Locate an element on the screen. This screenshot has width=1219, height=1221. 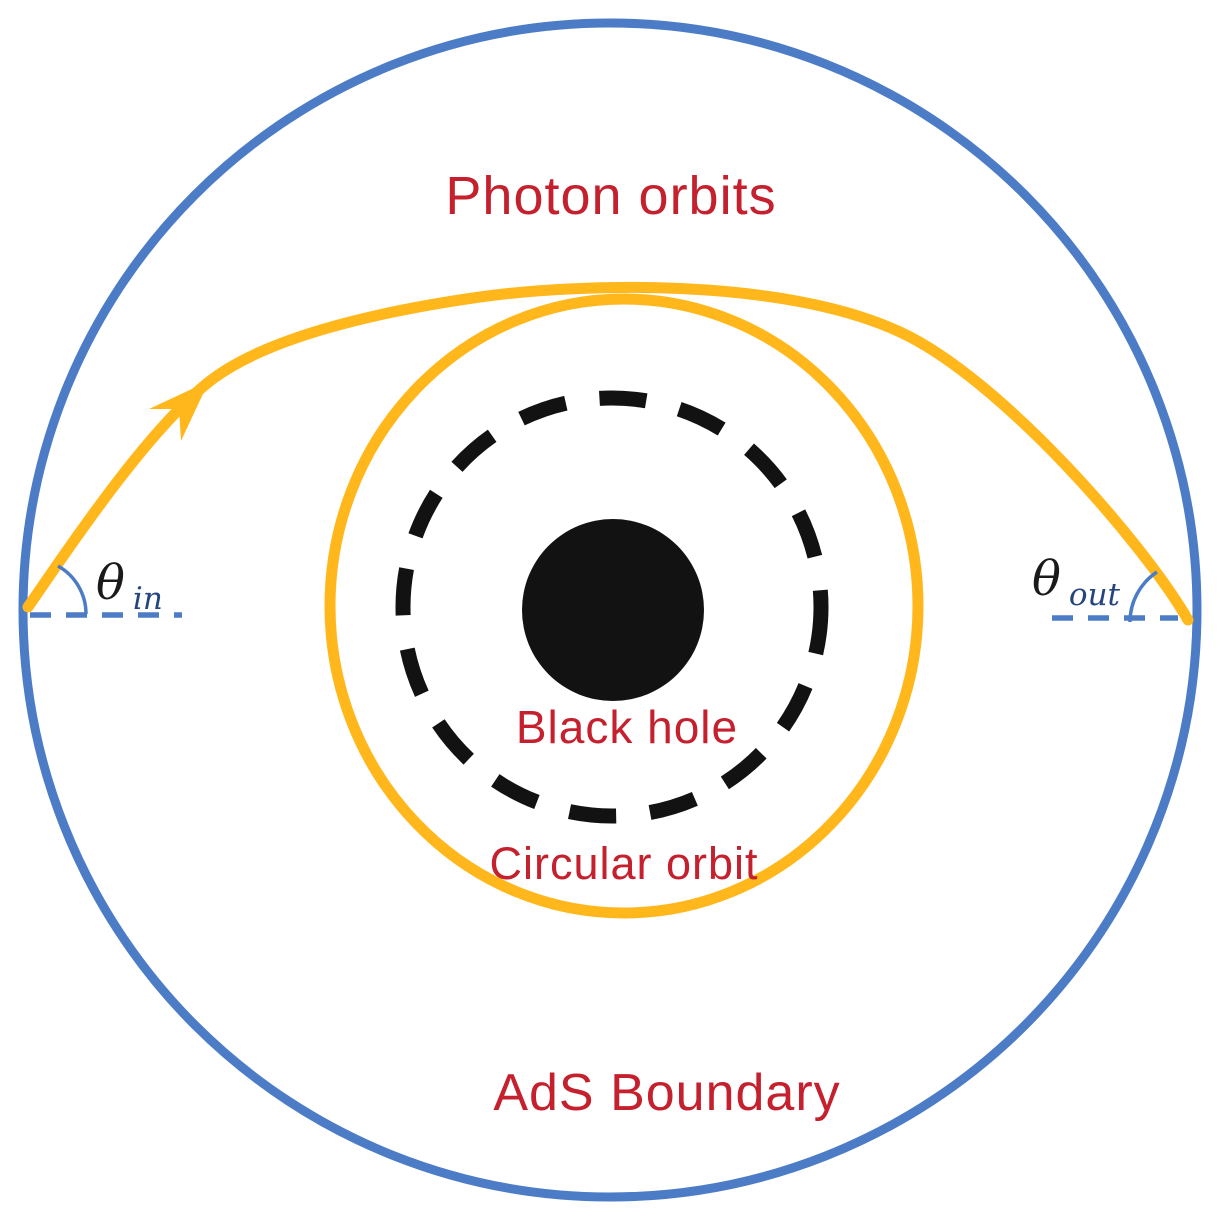
trajectory-arrowhead-icon is located at coordinates (179, 411).